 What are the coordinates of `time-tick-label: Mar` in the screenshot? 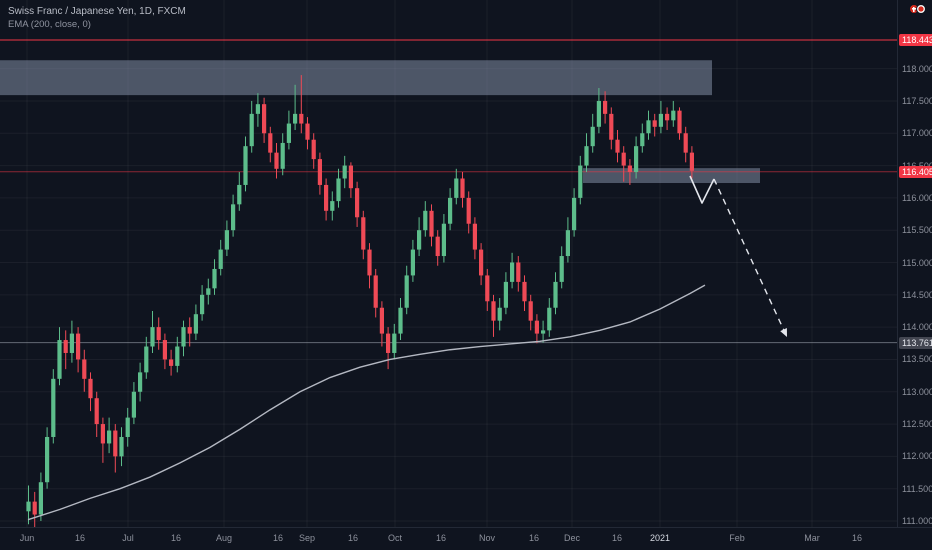 It's located at (812, 538).